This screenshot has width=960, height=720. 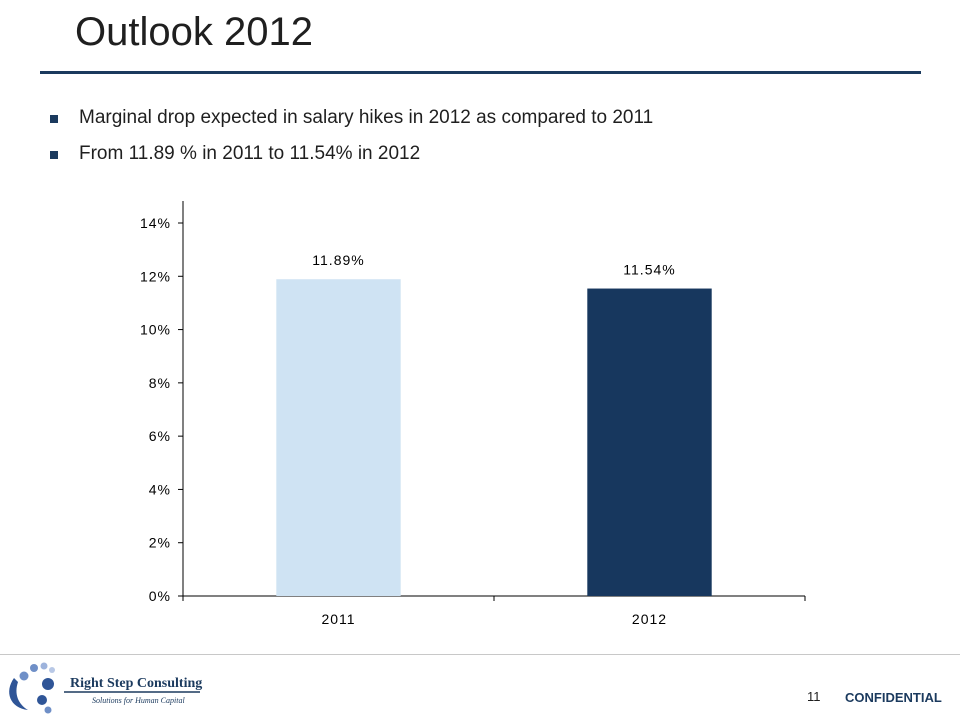 I want to click on page-number: 11, so click(x=814, y=696).